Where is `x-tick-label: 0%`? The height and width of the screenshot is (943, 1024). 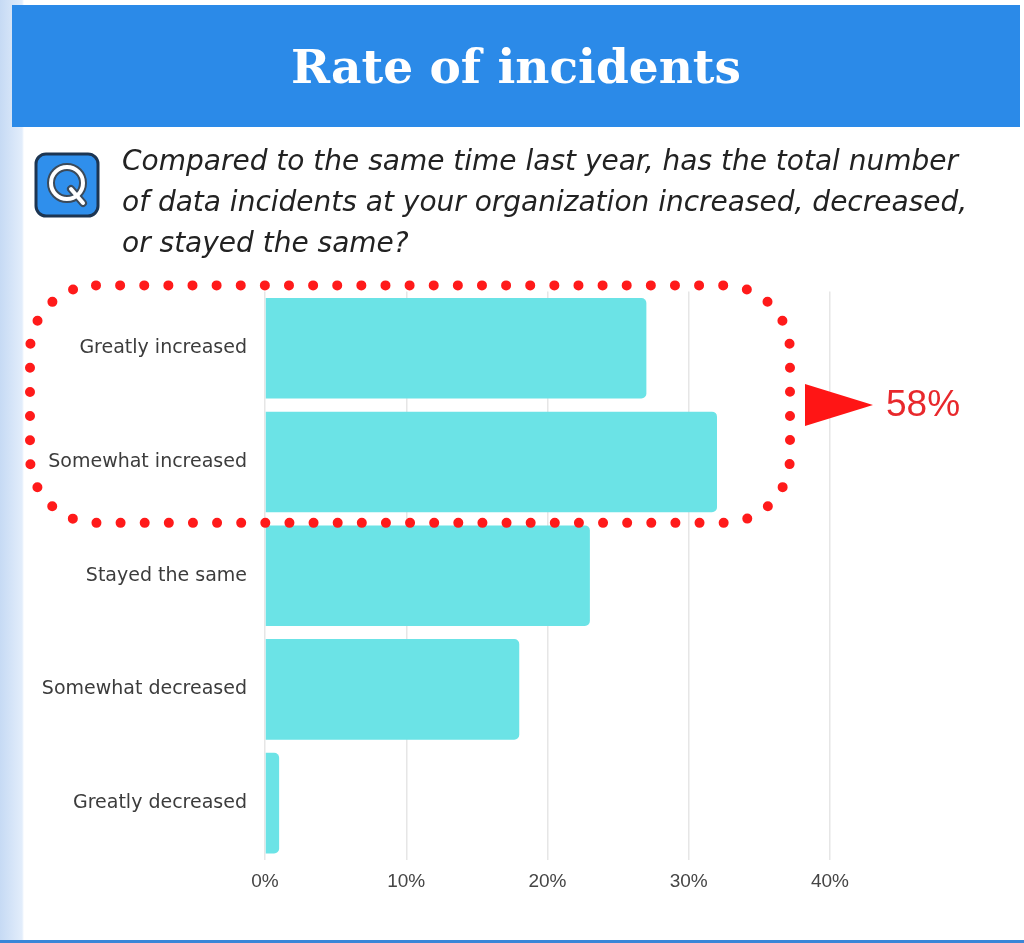
x-tick-label: 0% is located at coordinates (265, 880).